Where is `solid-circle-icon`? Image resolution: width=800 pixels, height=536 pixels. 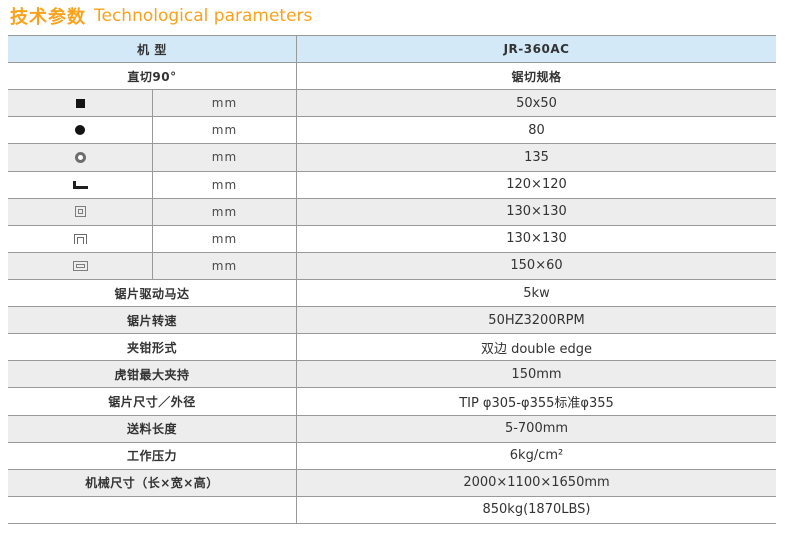 solid-circle-icon is located at coordinates (80, 130).